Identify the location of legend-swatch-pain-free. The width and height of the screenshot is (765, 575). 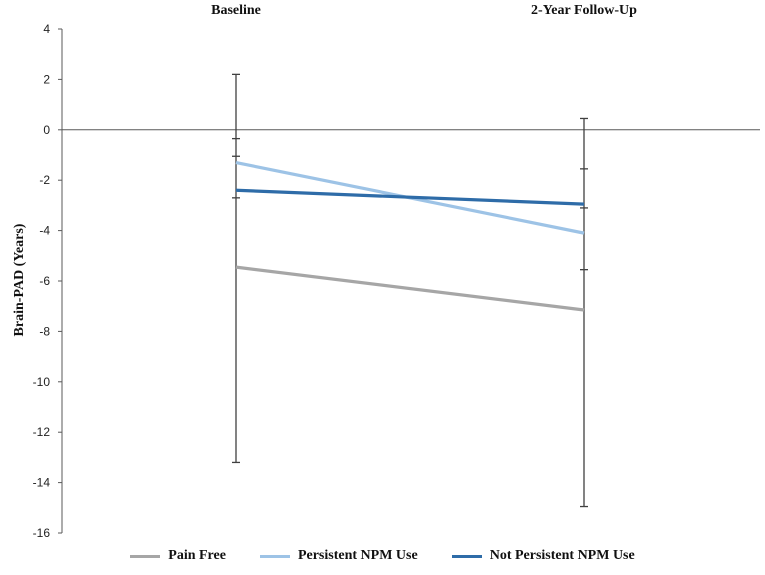
(145, 556).